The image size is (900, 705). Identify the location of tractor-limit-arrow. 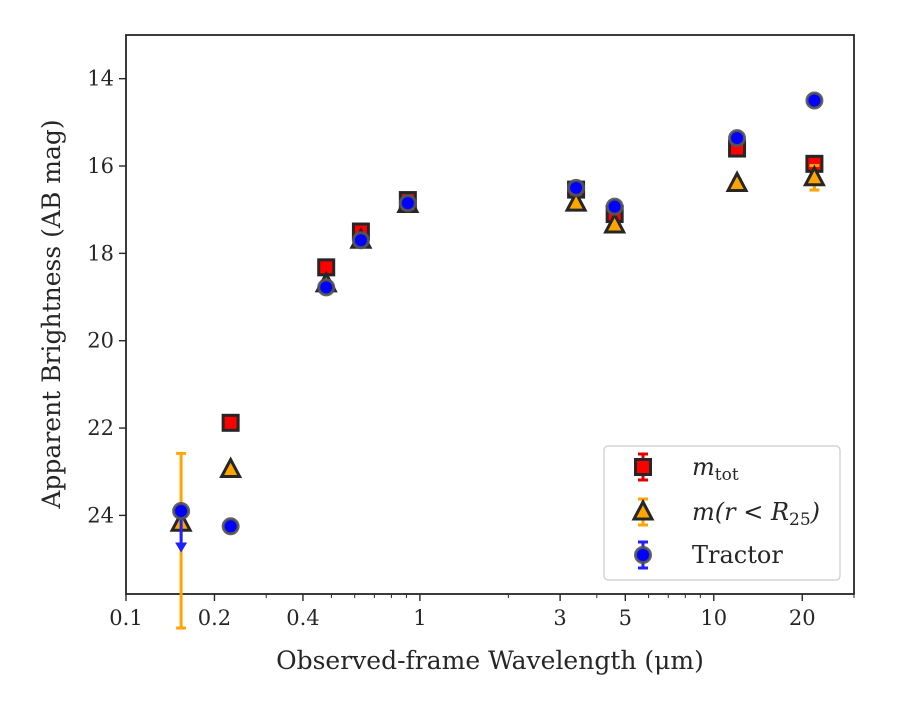
(181, 547).